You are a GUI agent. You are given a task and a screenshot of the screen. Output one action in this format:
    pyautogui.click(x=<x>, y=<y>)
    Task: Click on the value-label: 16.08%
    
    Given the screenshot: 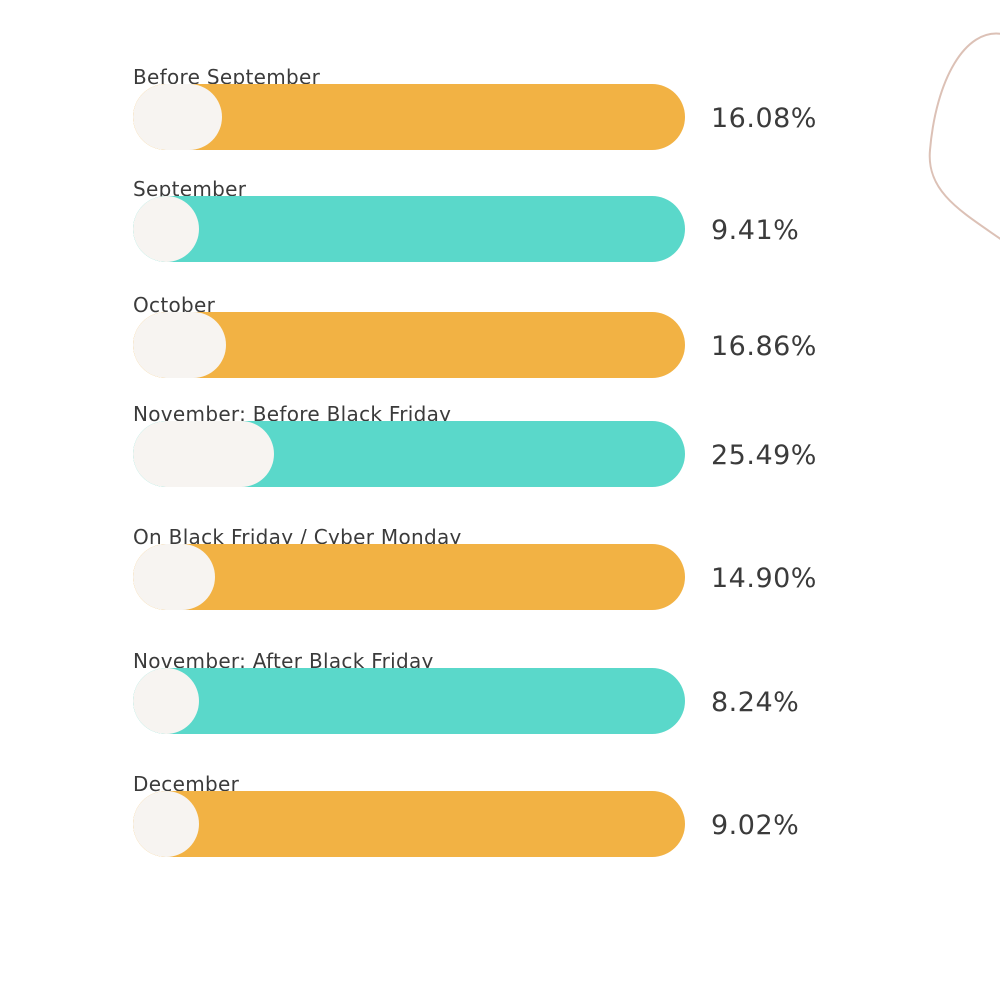 What is the action you would take?
    pyautogui.click(x=764, y=118)
    